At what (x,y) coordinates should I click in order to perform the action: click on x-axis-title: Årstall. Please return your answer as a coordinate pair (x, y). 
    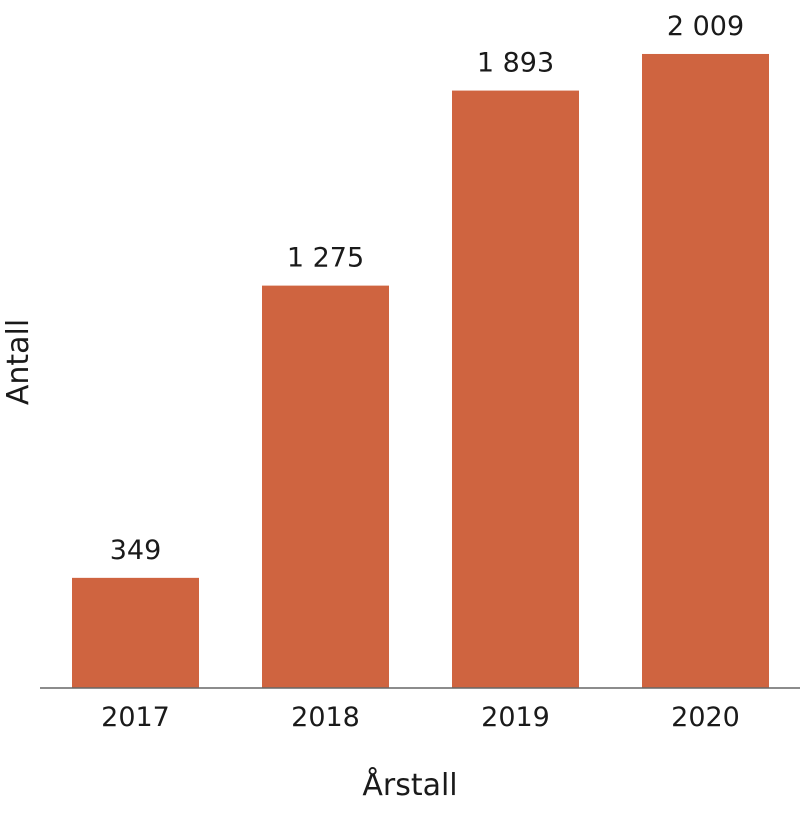
    Looking at the image, I should click on (409, 785).